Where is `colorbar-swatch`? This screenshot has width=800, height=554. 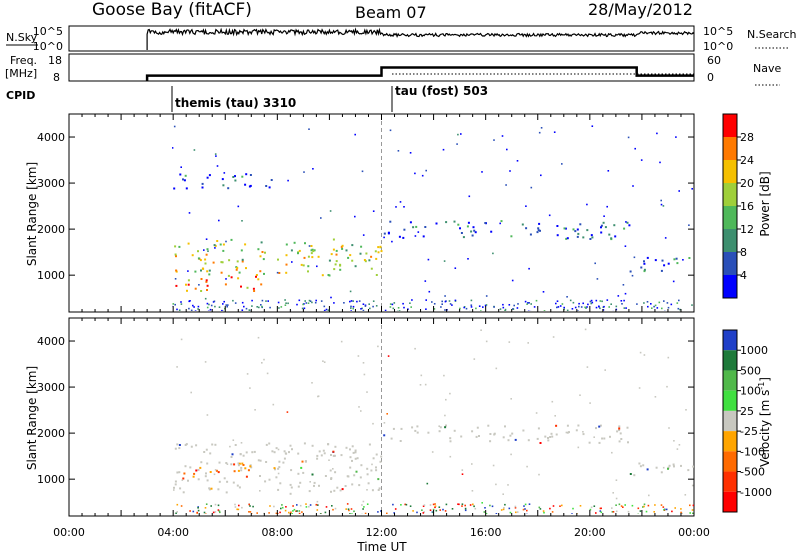 colorbar-swatch is located at coordinates (730, 360).